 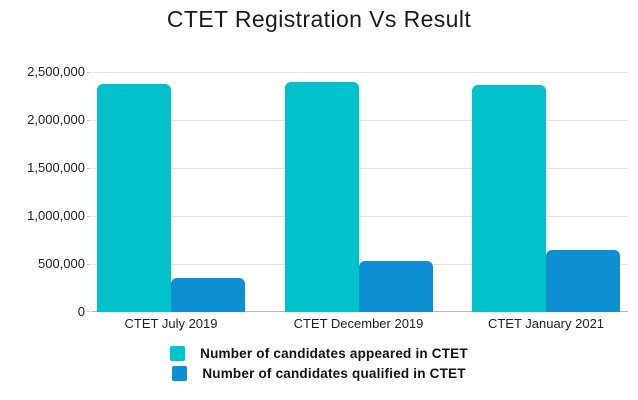 What do you see at coordinates (546, 323) in the screenshot?
I see `x-category-label: CTET January 2021` at bounding box center [546, 323].